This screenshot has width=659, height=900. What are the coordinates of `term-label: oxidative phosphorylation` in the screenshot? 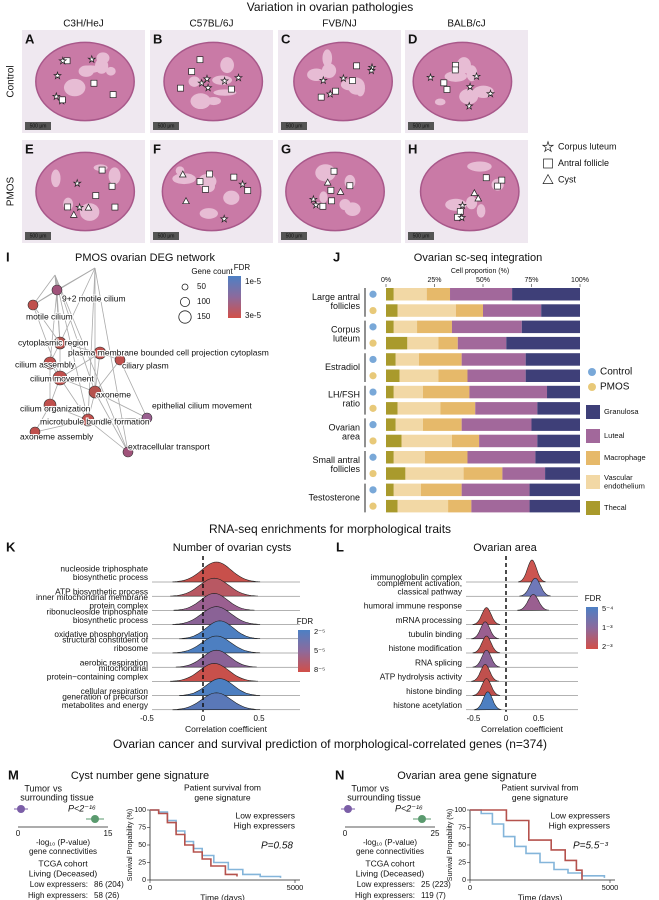 It's located at (101, 634).